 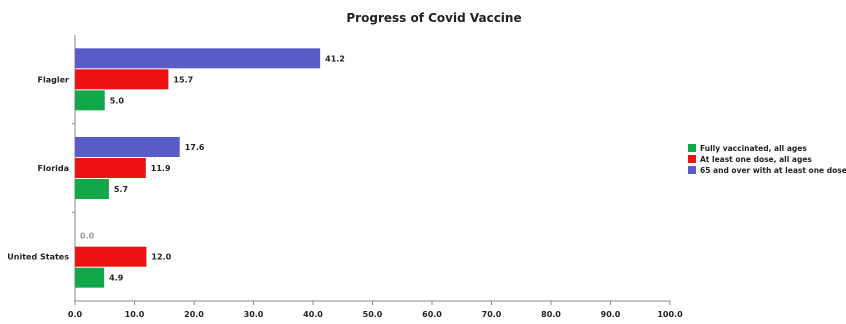 I want to click on legend-label: 65 and over with at least one dose, so click(x=773, y=170).